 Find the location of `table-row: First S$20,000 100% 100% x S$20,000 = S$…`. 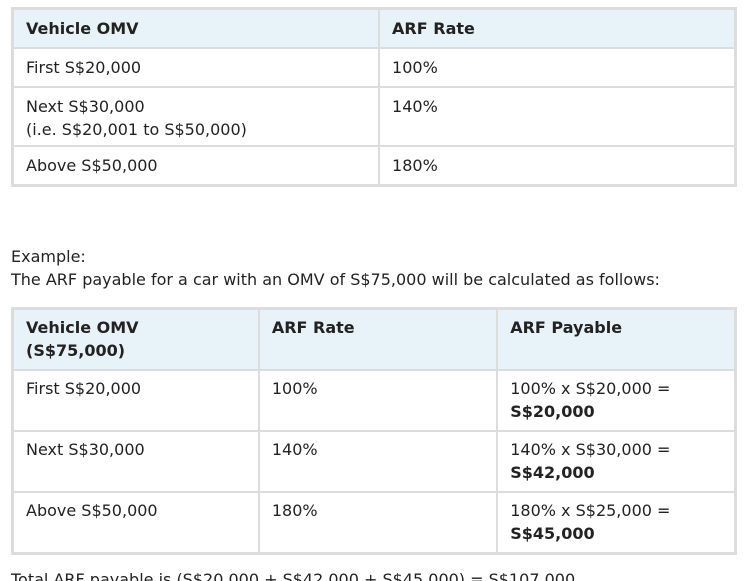

table-row: First S$20,000 100% 100% x S$20,000 = S$… is located at coordinates (374, 400).